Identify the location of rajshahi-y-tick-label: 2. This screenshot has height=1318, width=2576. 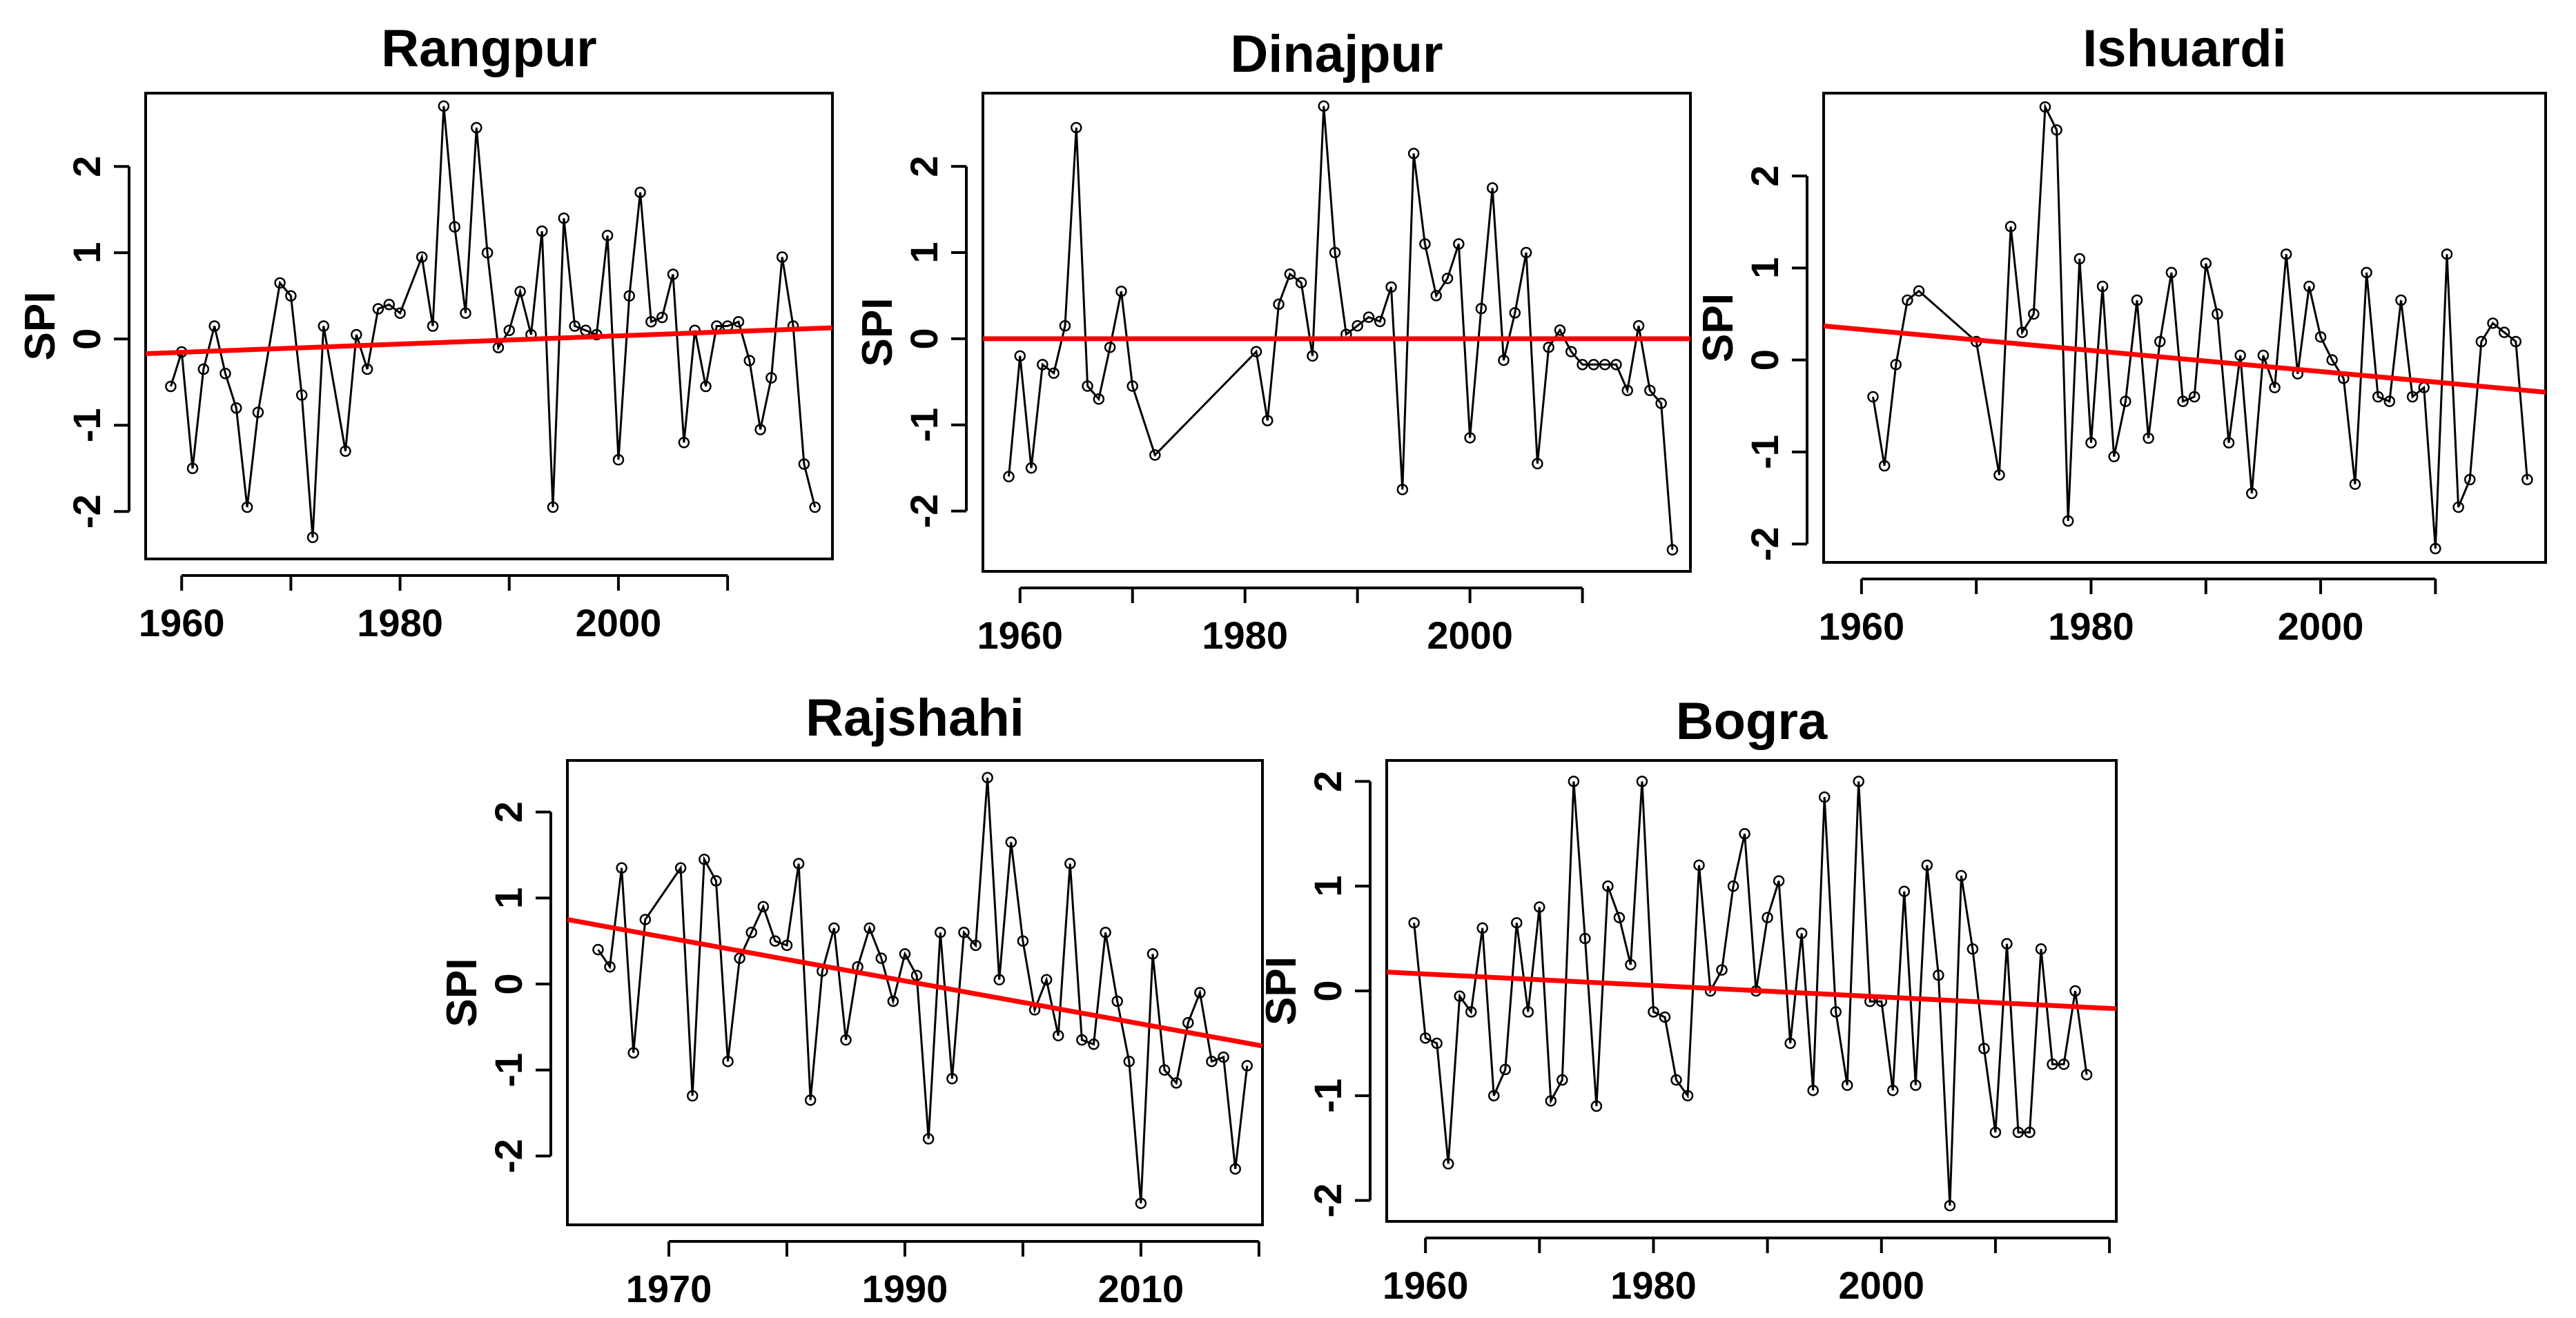
(508, 812).